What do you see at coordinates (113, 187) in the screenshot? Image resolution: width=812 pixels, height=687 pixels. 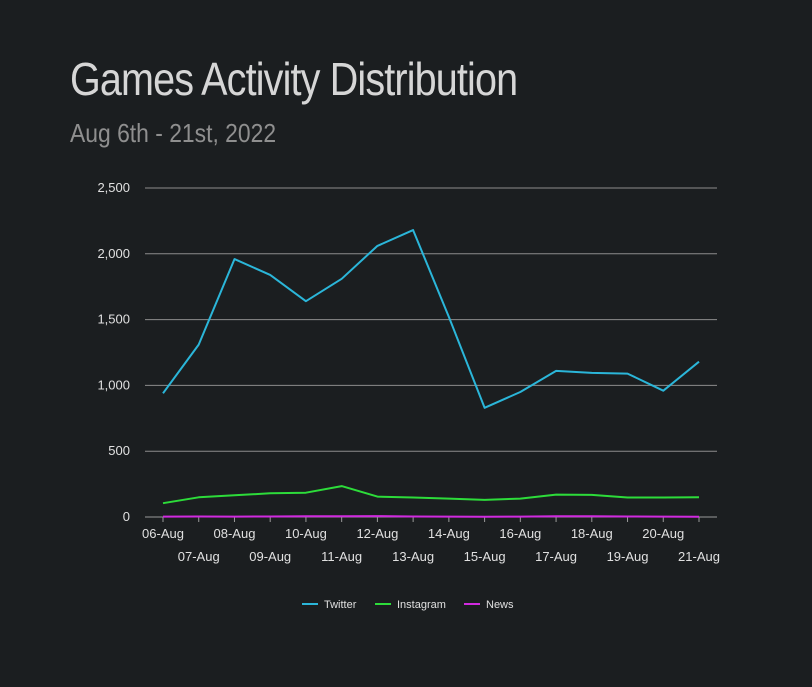 I see `y-tick-label: 2,500` at bounding box center [113, 187].